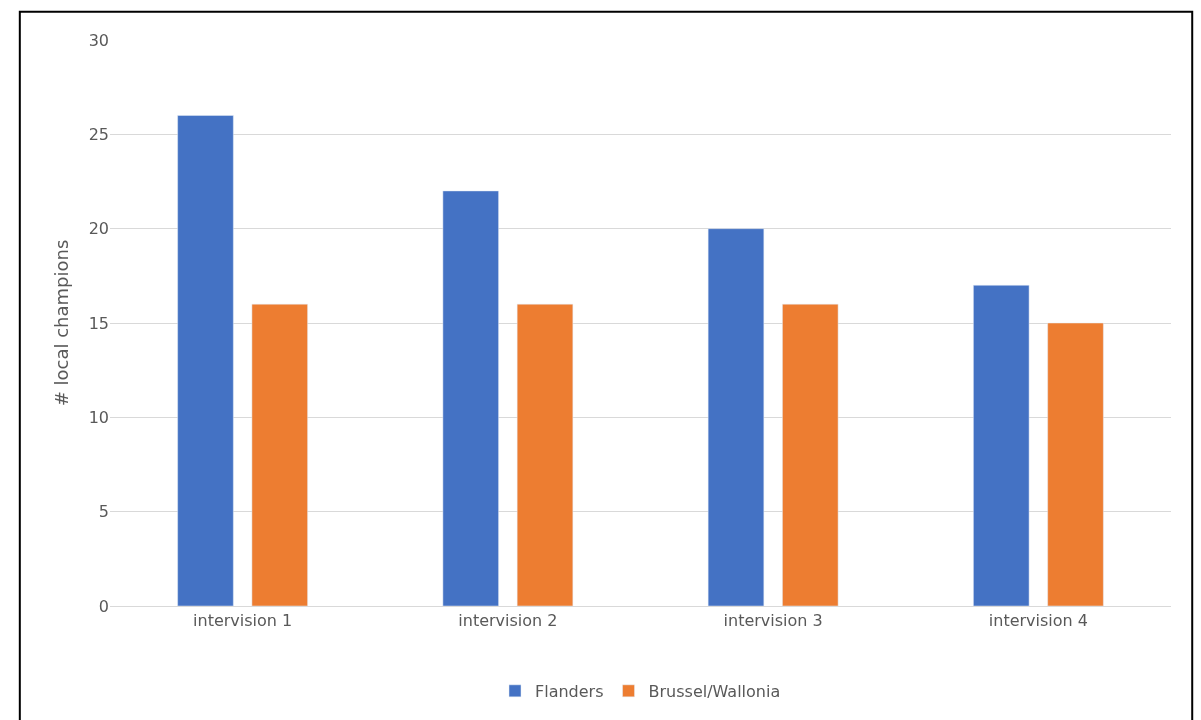 The height and width of the screenshot is (720, 1201). What do you see at coordinates (98, 417) in the screenshot?
I see `y-tick-label: 10` at bounding box center [98, 417].